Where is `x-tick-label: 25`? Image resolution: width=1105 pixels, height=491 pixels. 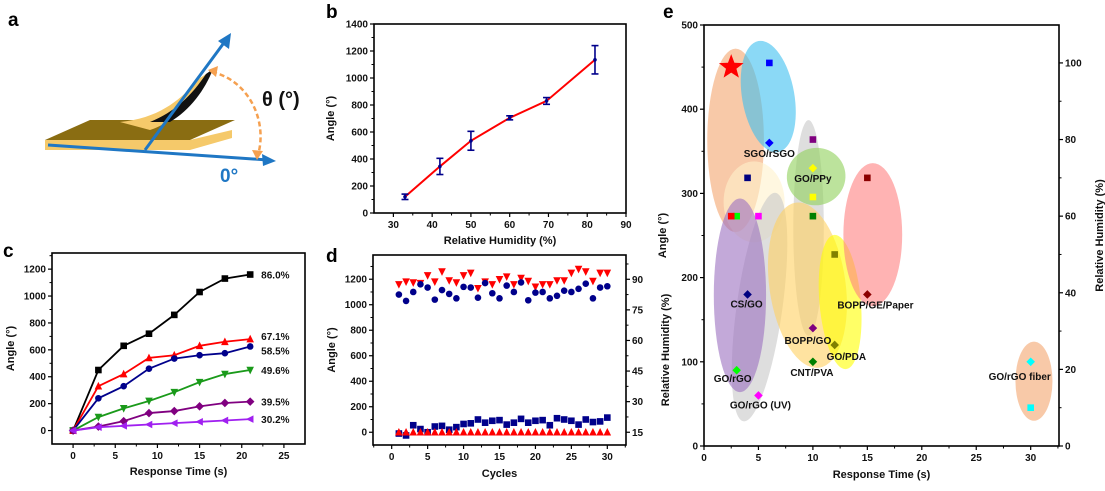 x-tick-label: 25 is located at coordinates (572, 457).